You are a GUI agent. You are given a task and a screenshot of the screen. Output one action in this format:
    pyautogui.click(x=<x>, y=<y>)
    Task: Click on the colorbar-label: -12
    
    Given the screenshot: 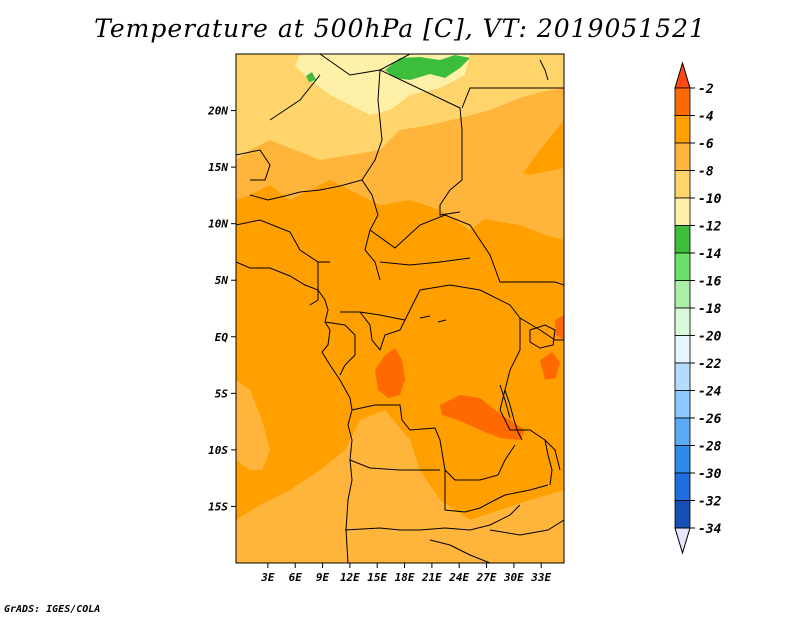 What is the action you would take?
    pyautogui.click(x=710, y=227)
    